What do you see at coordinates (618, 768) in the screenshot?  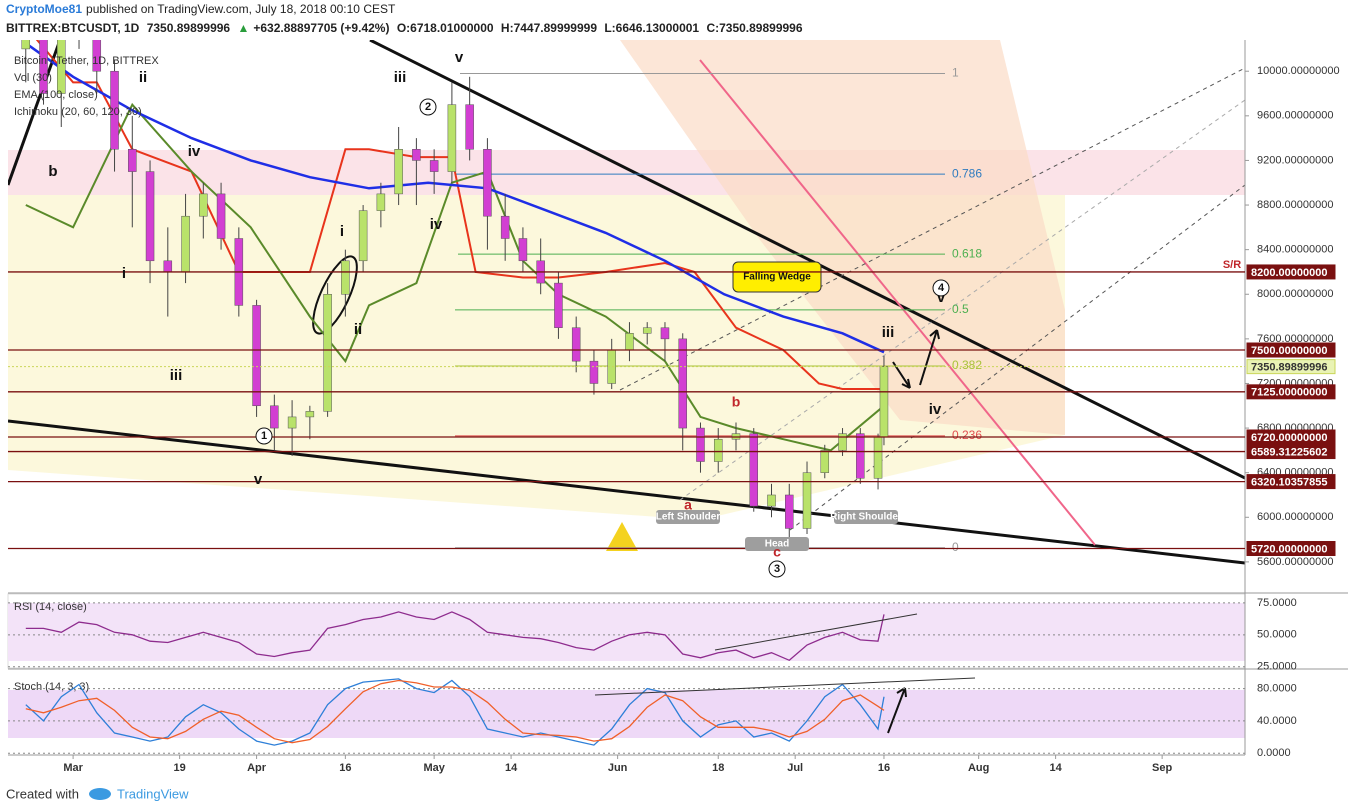 I see `x-tick-label: Jun` at bounding box center [618, 768].